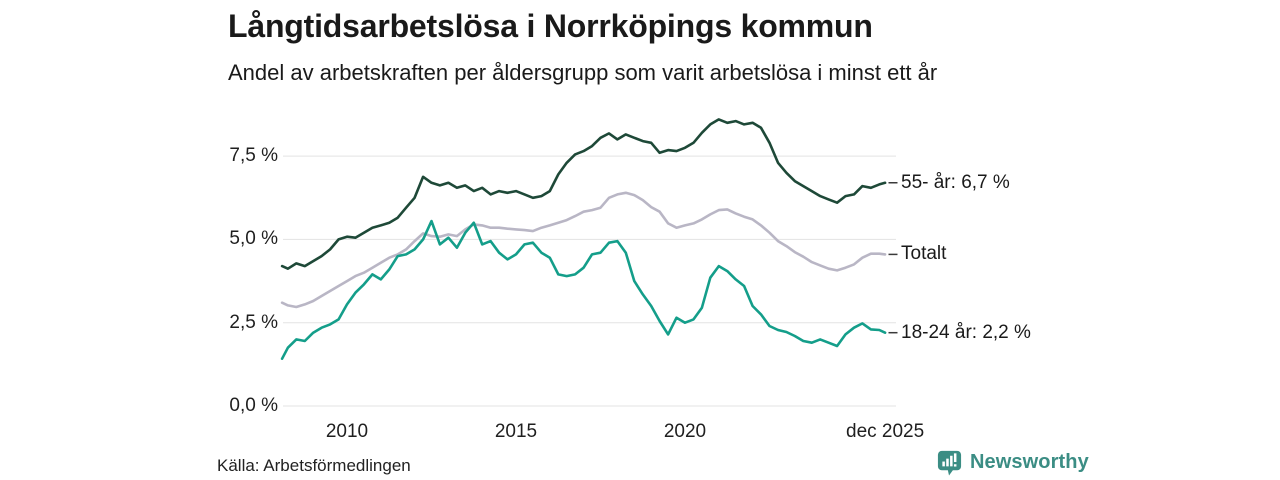 This screenshot has height=480, width=1280. I want to click on brand-logo: Newsworthy, so click(1012, 462).